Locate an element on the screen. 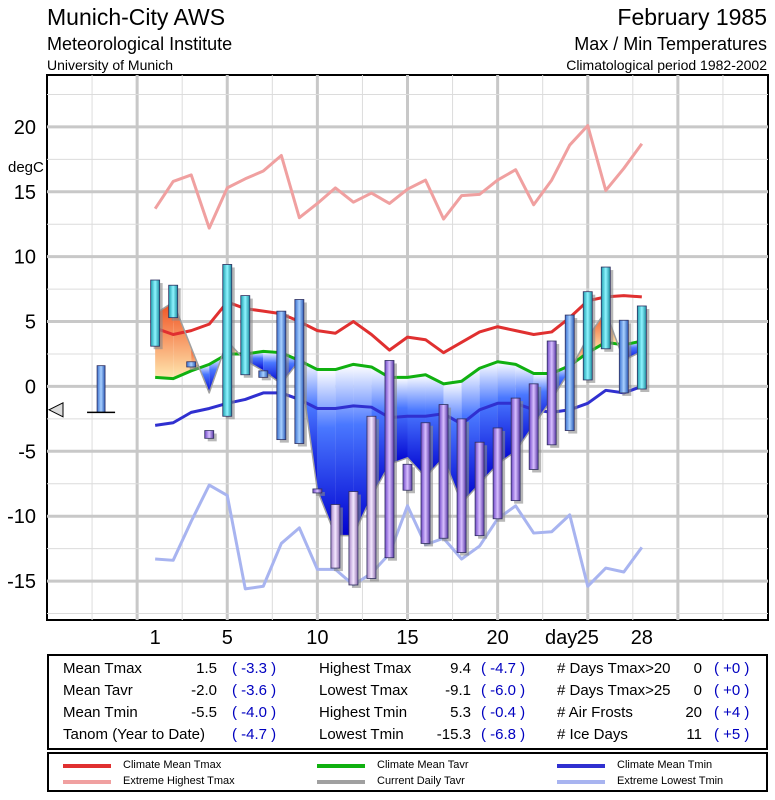 The width and height of the screenshot is (775, 800). institute-label: Meteorological Institute is located at coordinates (140, 44).